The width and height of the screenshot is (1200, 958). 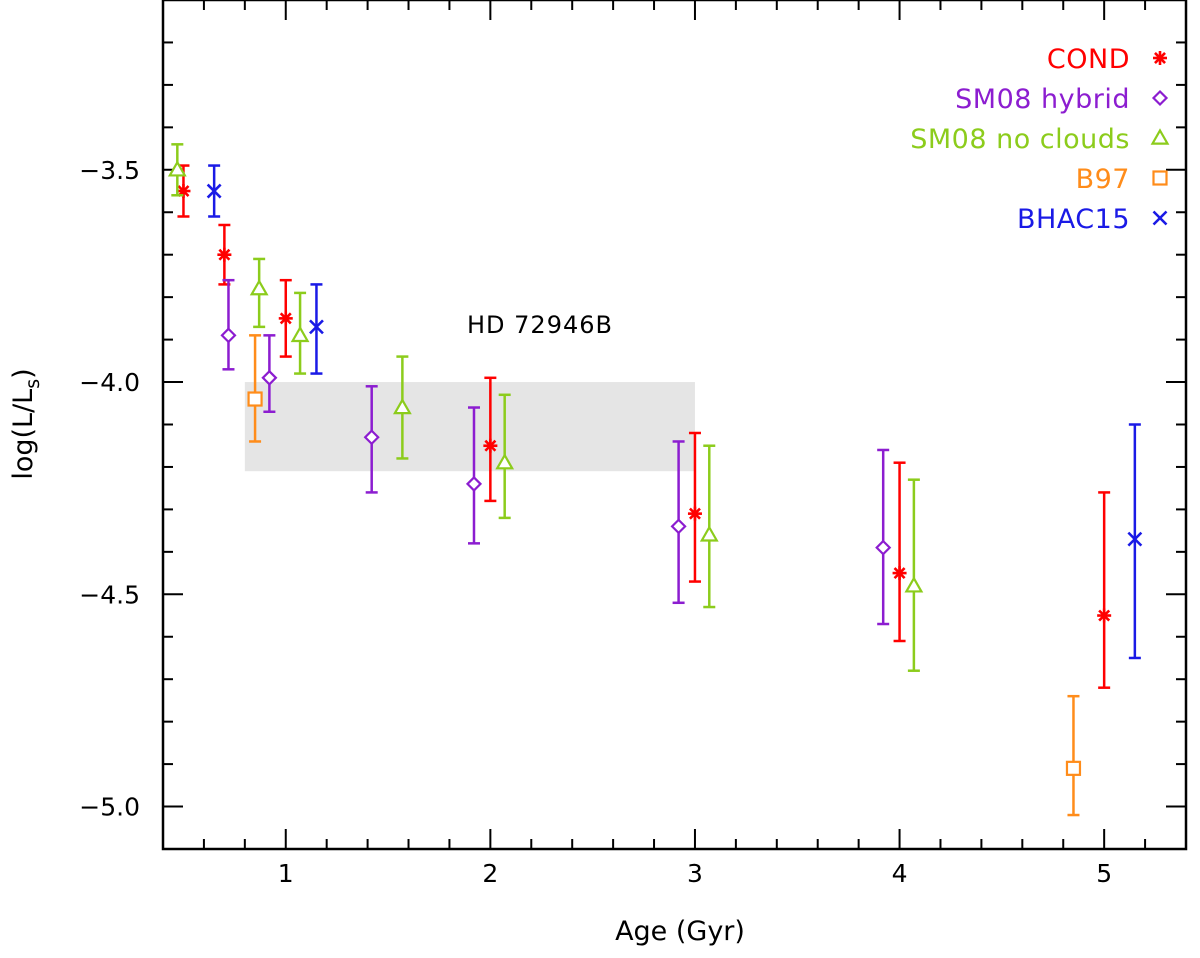 I want to click on shaded-region-layer, so click(x=469, y=427).